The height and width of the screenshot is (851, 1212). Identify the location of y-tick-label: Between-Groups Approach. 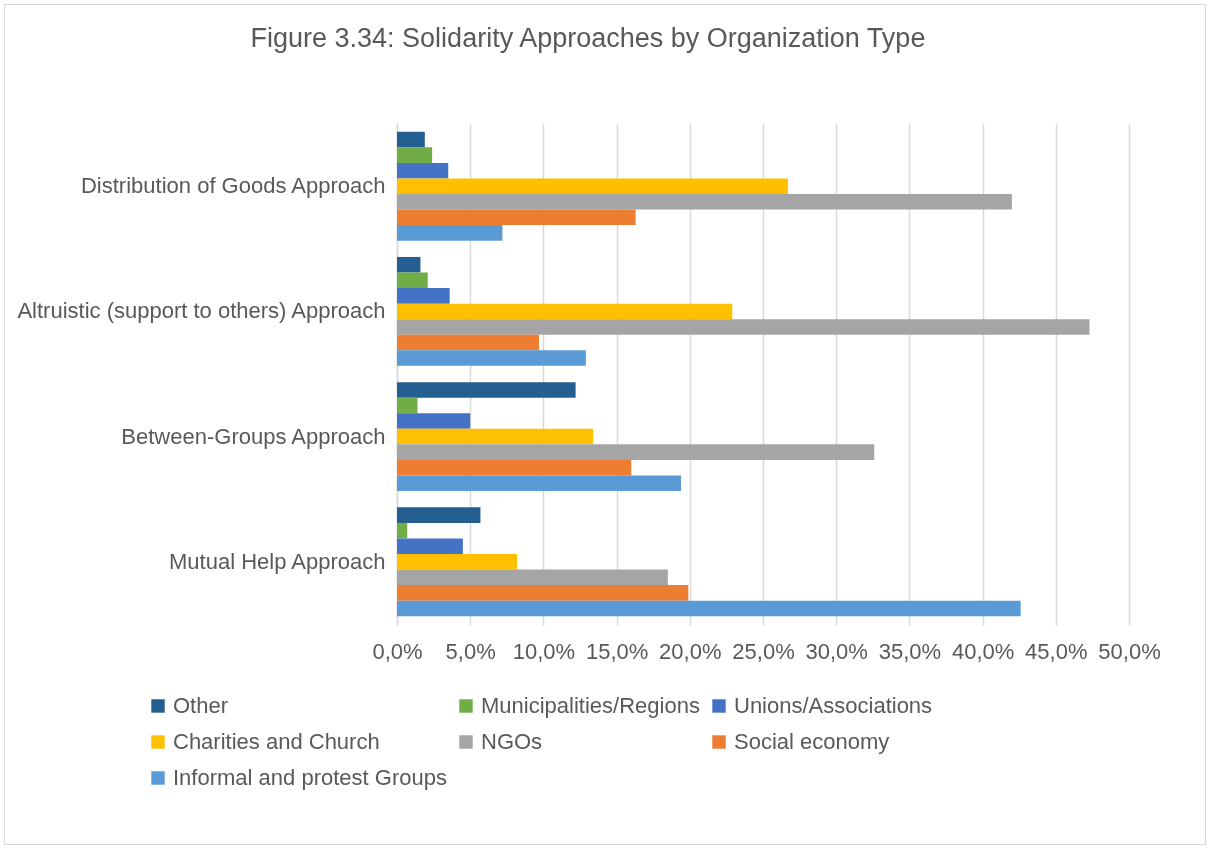
(253, 436).